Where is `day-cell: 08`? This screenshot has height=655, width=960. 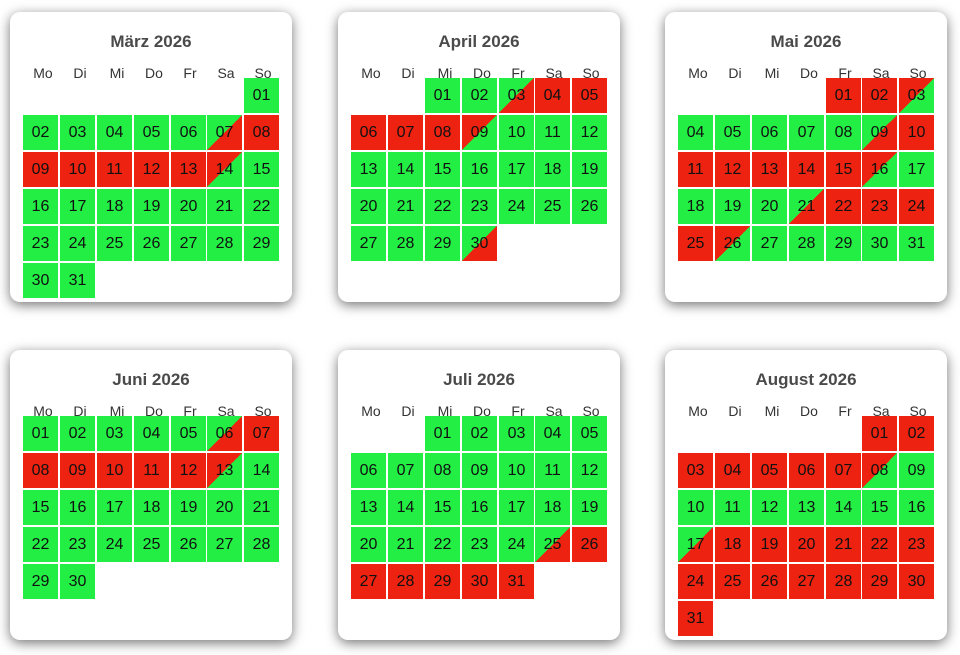 day-cell: 08 is located at coordinates (843, 132).